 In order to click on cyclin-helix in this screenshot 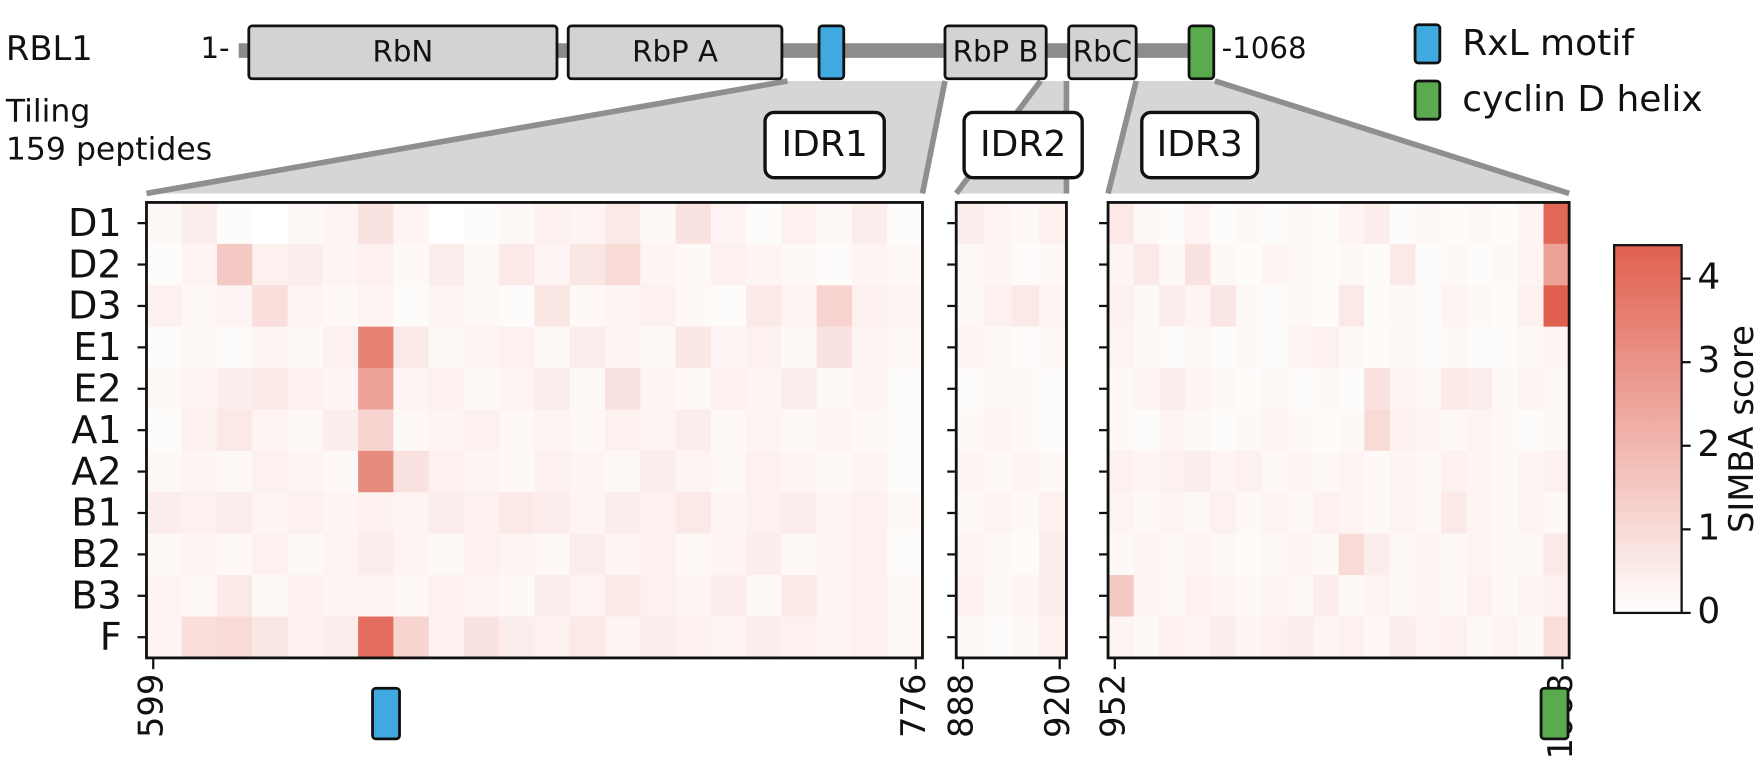, I will do `click(1201, 52)`.